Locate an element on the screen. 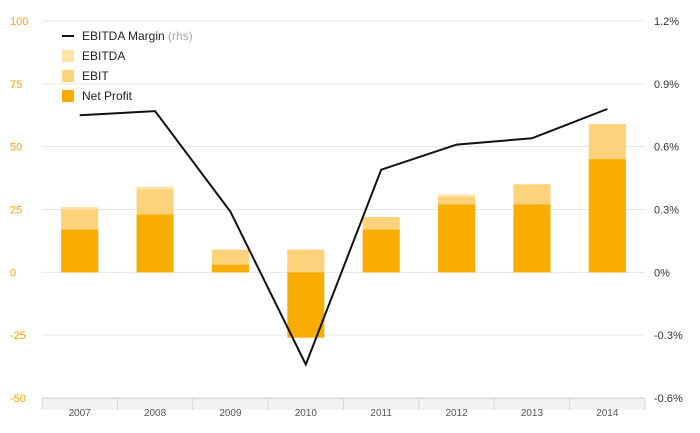  y-tick-right: 0.9% is located at coordinates (666, 85).